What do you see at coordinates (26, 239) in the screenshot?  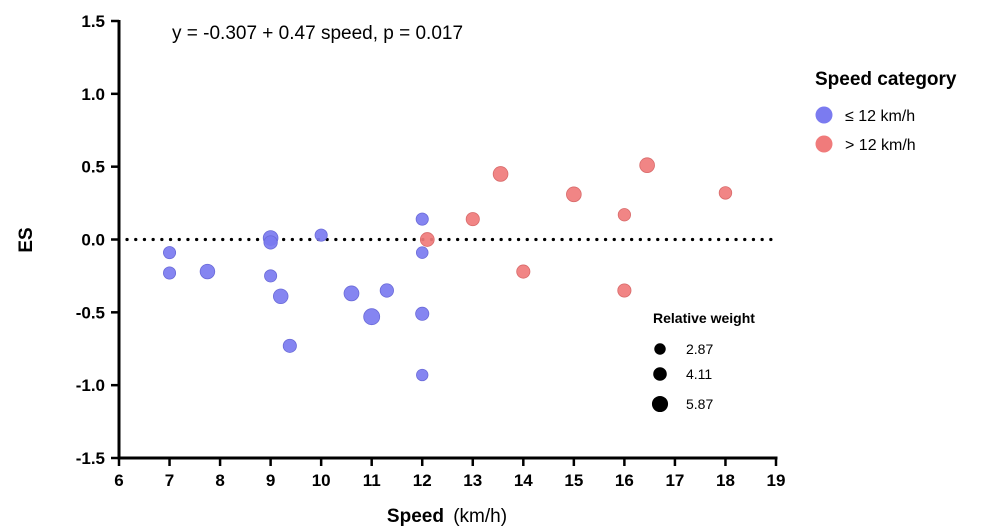 I see `y-axis-title: ES` at bounding box center [26, 239].